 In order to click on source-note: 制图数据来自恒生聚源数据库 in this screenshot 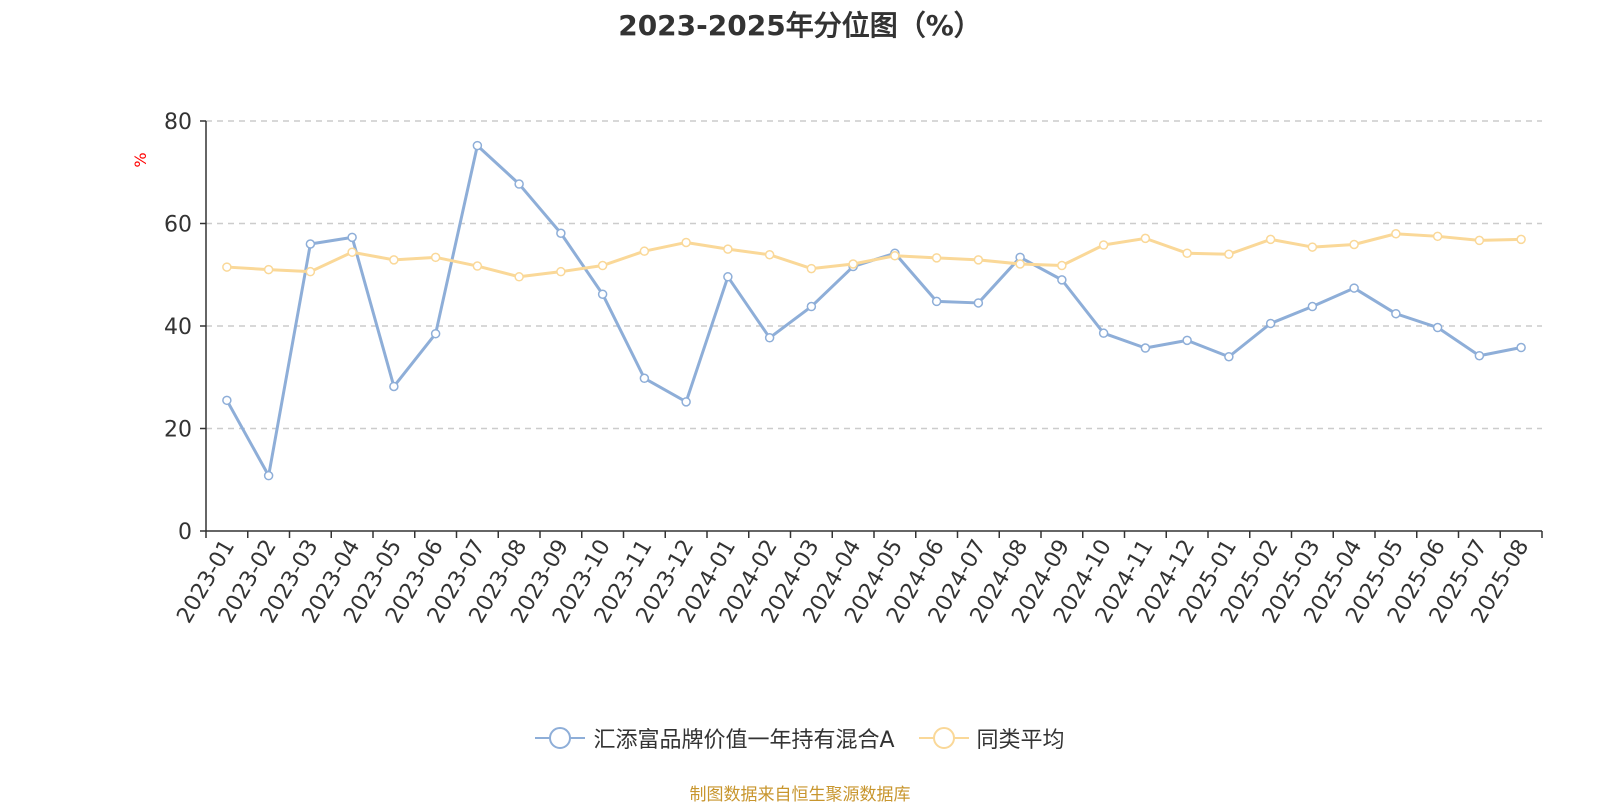, I will do `click(800, 795)`.